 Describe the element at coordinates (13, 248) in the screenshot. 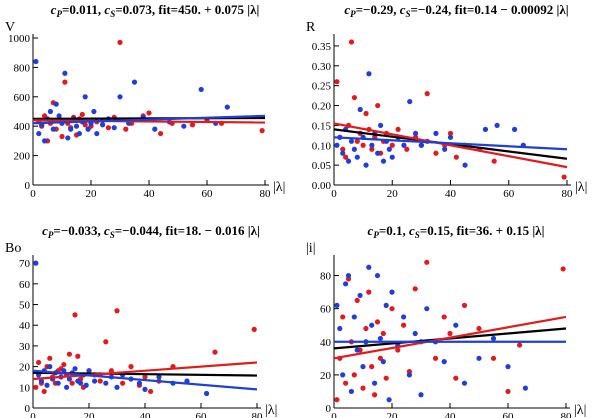

I see `y-axis-label: Bo` at that location.